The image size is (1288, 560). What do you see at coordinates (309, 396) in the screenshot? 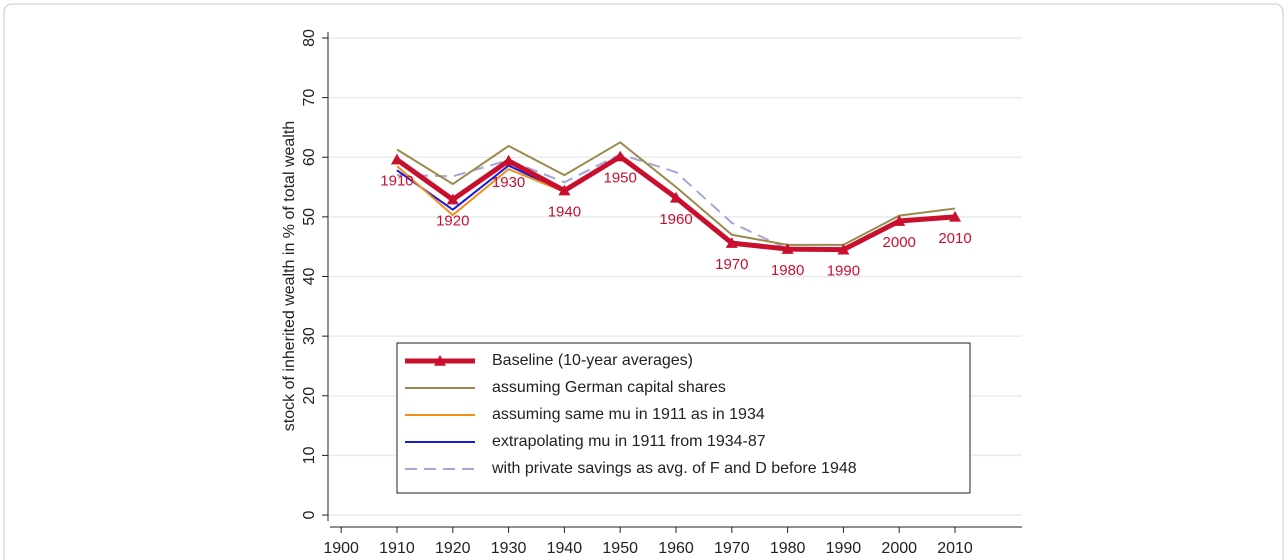
I see `y-tick-label: 20` at bounding box center [309, 396].